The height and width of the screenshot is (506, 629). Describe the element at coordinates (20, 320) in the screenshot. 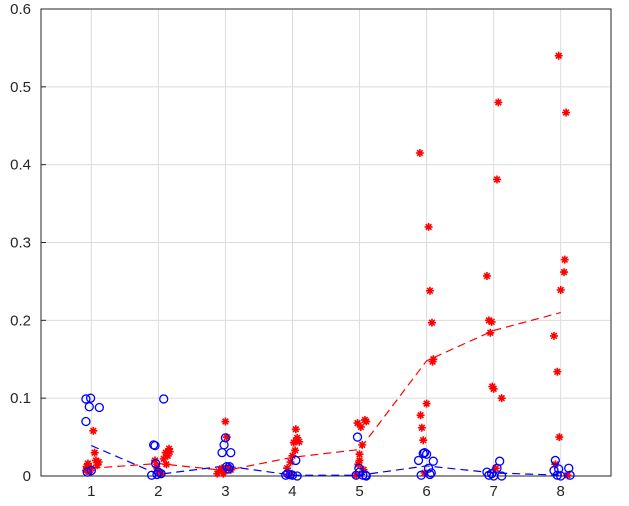

I see `y-tick-label: 0.2` at that location.